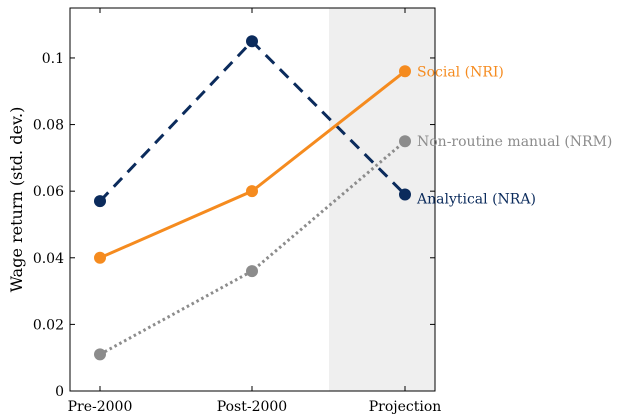 Image resolution: width=638 pixels, height=415 pixels. Describe the element at coordinates (476, 200) in the screenshot. I see `series-label-0: Analytical (NRA)` at that location.